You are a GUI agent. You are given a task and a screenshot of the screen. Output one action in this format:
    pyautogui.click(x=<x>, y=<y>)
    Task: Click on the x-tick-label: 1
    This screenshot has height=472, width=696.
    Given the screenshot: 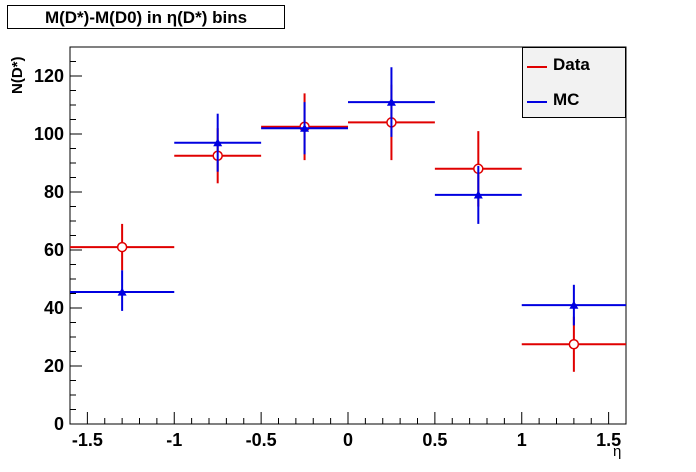 What is the action you would take?
    pyautogui.click(x=522, y=440)
    